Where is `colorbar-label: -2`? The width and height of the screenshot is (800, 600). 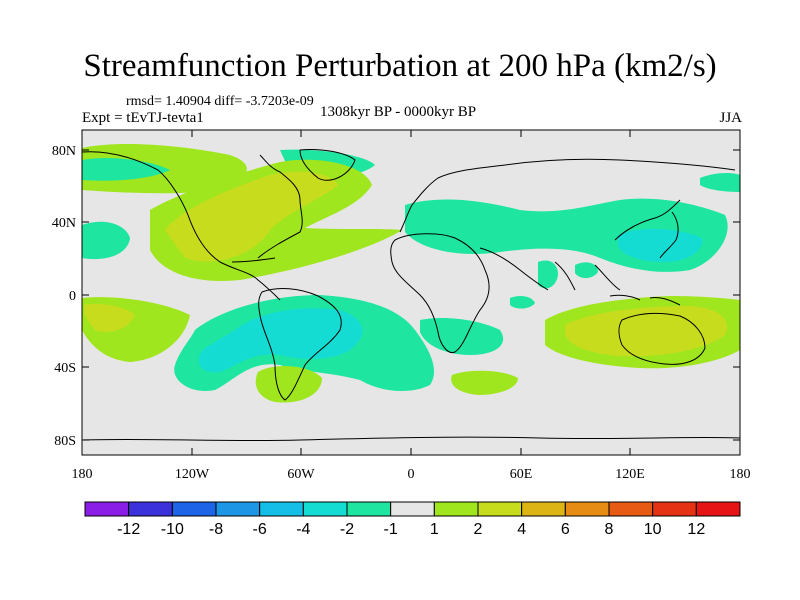 colorbar-label: -2 is located at coordinates (347, 529).